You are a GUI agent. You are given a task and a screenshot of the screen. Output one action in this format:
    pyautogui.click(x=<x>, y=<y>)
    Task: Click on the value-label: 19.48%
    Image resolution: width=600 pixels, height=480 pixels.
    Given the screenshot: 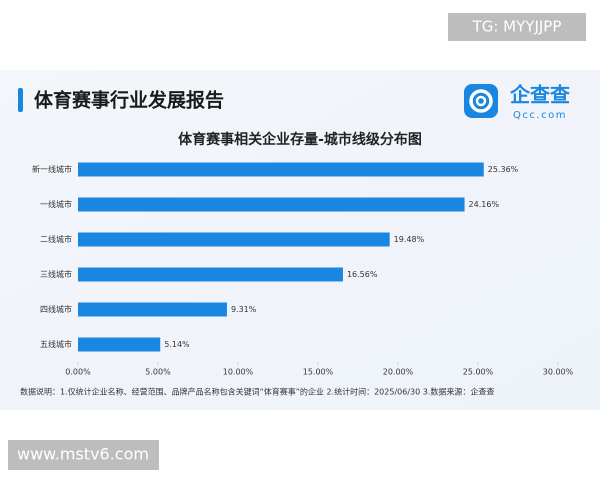 What is the action you would take?
    pyautogui.click(x=409, y=239)
    